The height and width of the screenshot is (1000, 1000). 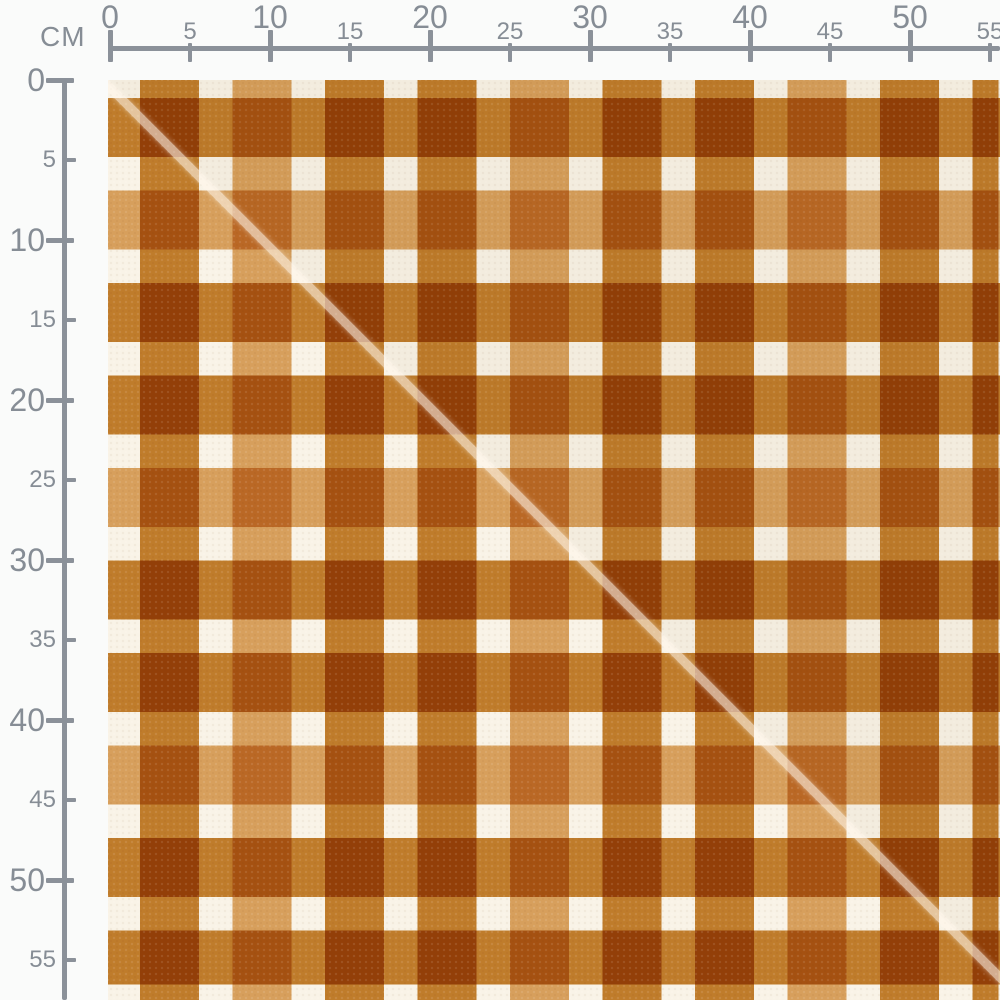 I want to click on left-ruler-label-0: 0, so click(x=36, y=80).